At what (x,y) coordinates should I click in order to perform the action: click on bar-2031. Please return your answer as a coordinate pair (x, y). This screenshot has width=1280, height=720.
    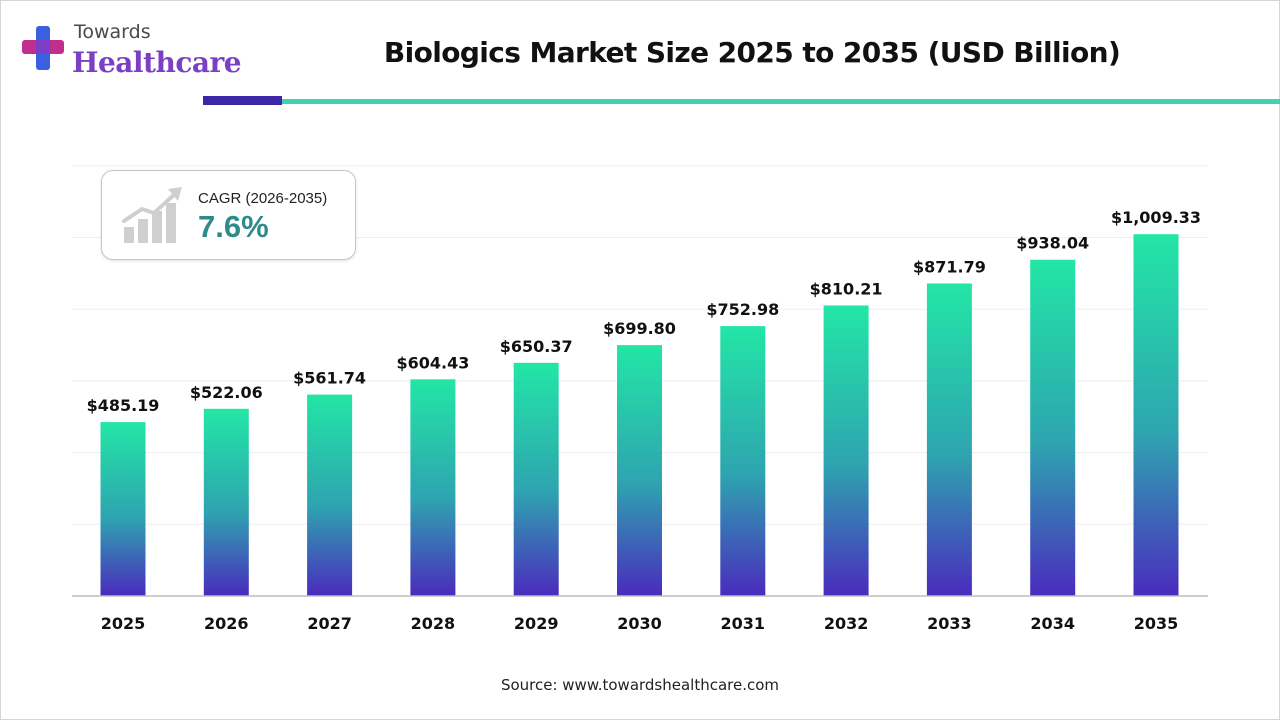
    Looking at the image, I should click on (743, 461).